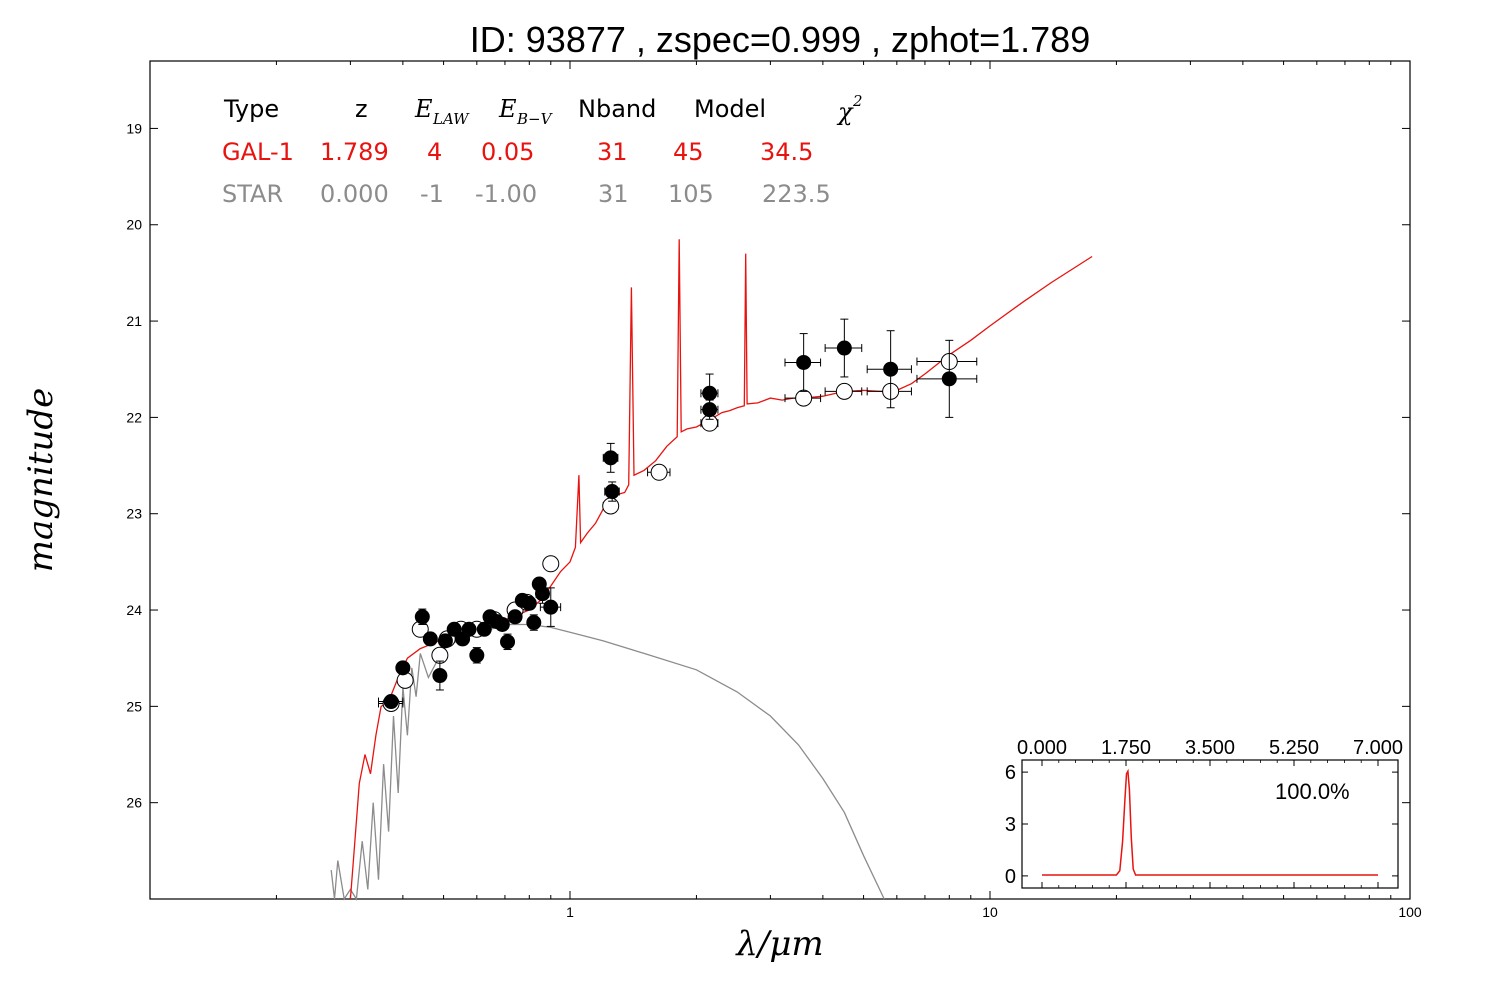 This screenshot has height=1000, width=1500. I want to click on col-header-chi2: χ 2, so click(849, 109).